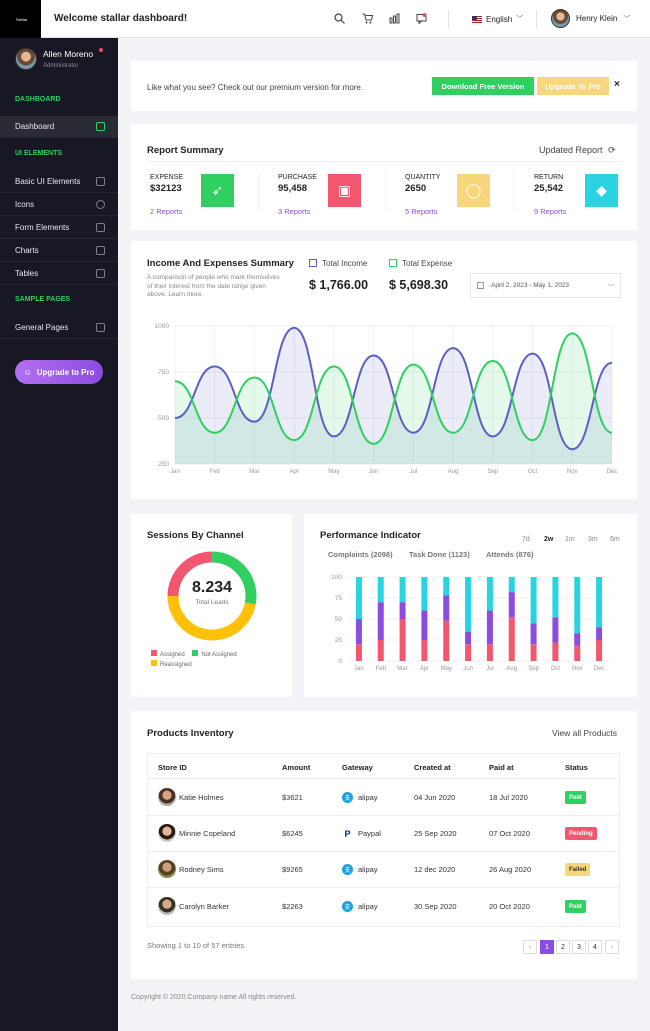  I want to click on series-line, so click(393, 388).